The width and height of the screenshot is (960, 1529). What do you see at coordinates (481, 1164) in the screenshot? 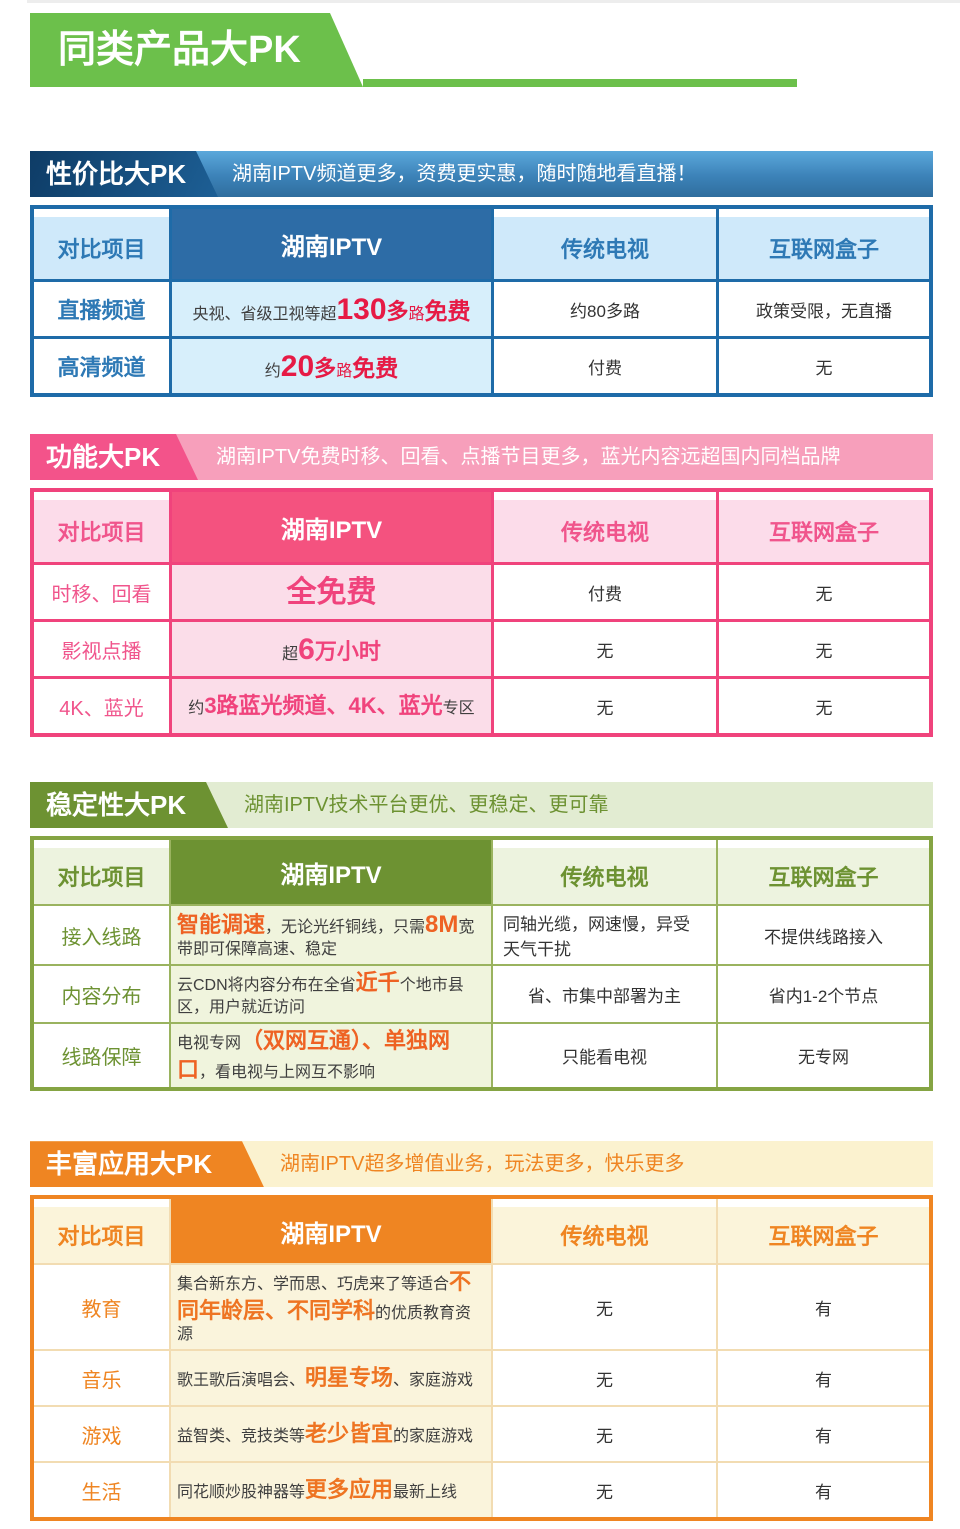
I see `section-title-bar: 丰富应用大PK 湖南IPTV超多增值业务，玩法更多，快乐更多` at bounding box center [481, 1164].